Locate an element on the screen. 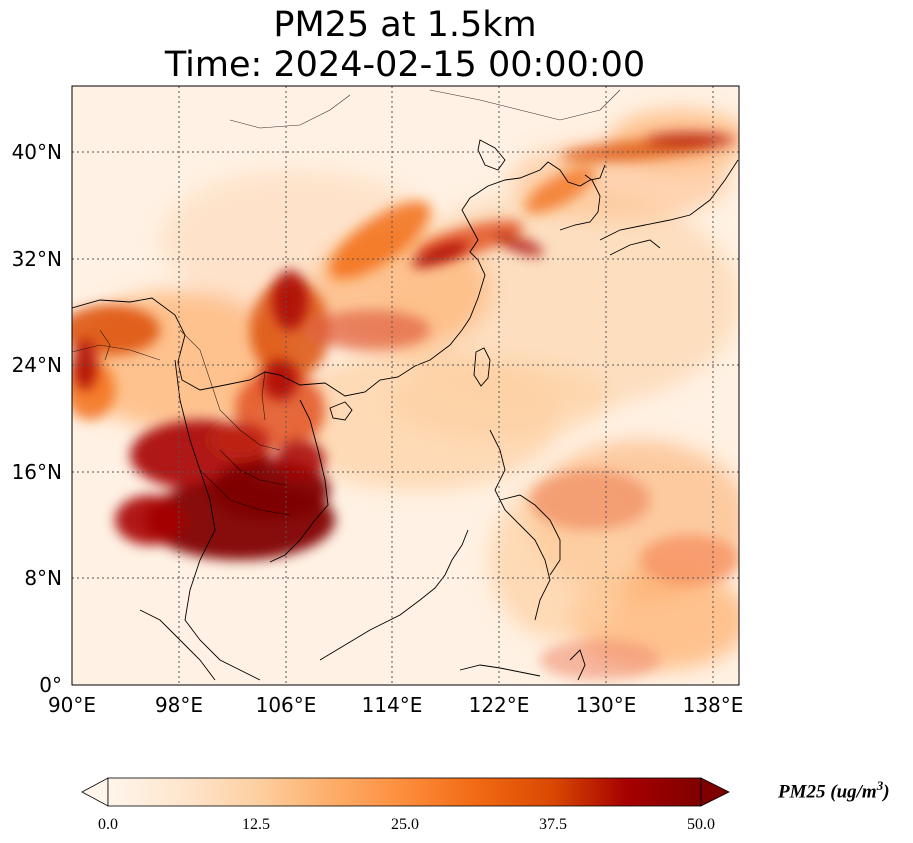 The height and width of the screenshot is (843, 913). colorbar-tick-label: 37.5 is located at coordinates (553, 824).